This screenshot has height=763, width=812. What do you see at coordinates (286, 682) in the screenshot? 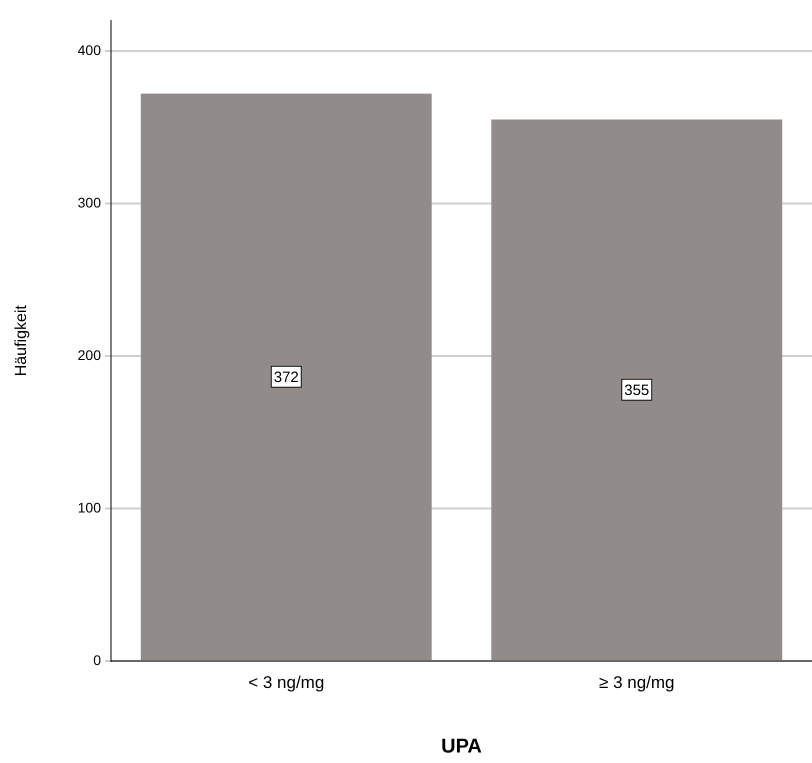
I see `x-tick-label: < 3 ng/mg` at bounding box center [286, 682].